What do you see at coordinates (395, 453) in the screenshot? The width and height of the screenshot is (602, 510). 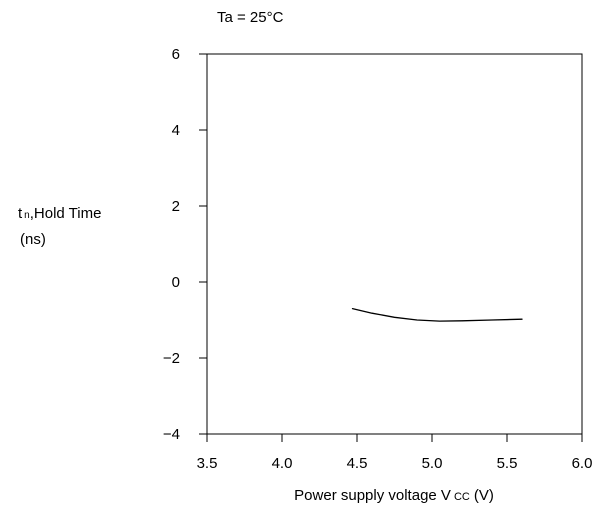 I see `x-axis: 3.5 4.0 4.5 5.0 5.5 6.0` at bounding box center [395, 453].